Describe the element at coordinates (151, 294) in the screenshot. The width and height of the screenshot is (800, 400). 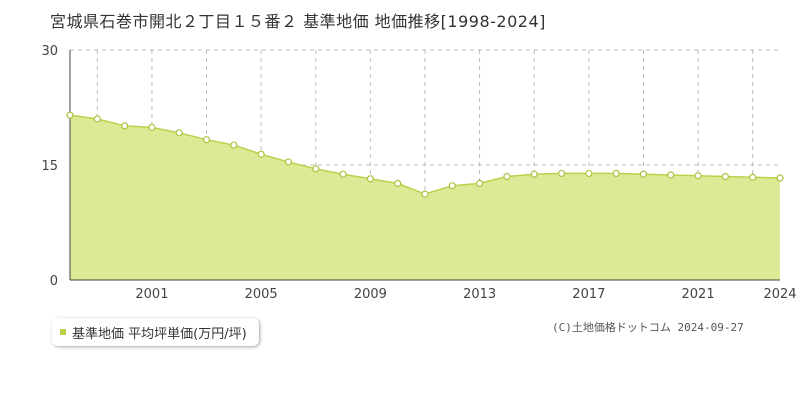
I see `x-tick-label: 2001` at that location.